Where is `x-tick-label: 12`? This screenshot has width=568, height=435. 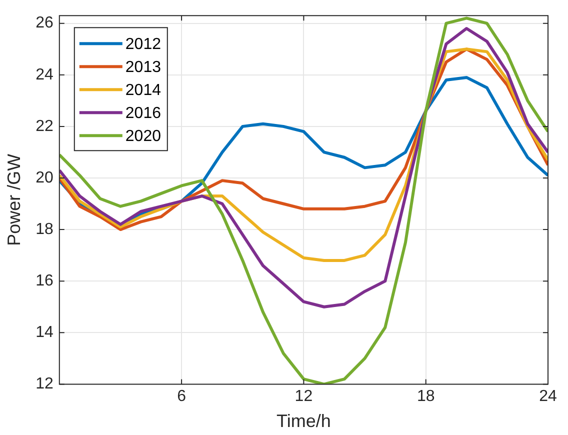 x-tick-label: 12 is located at coordinates (303, 397).